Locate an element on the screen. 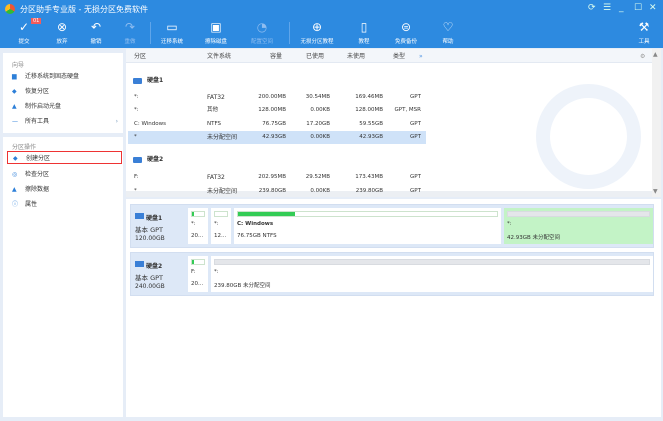  tools-button: ⚒ 工具 is located at coordinates (644, 32).